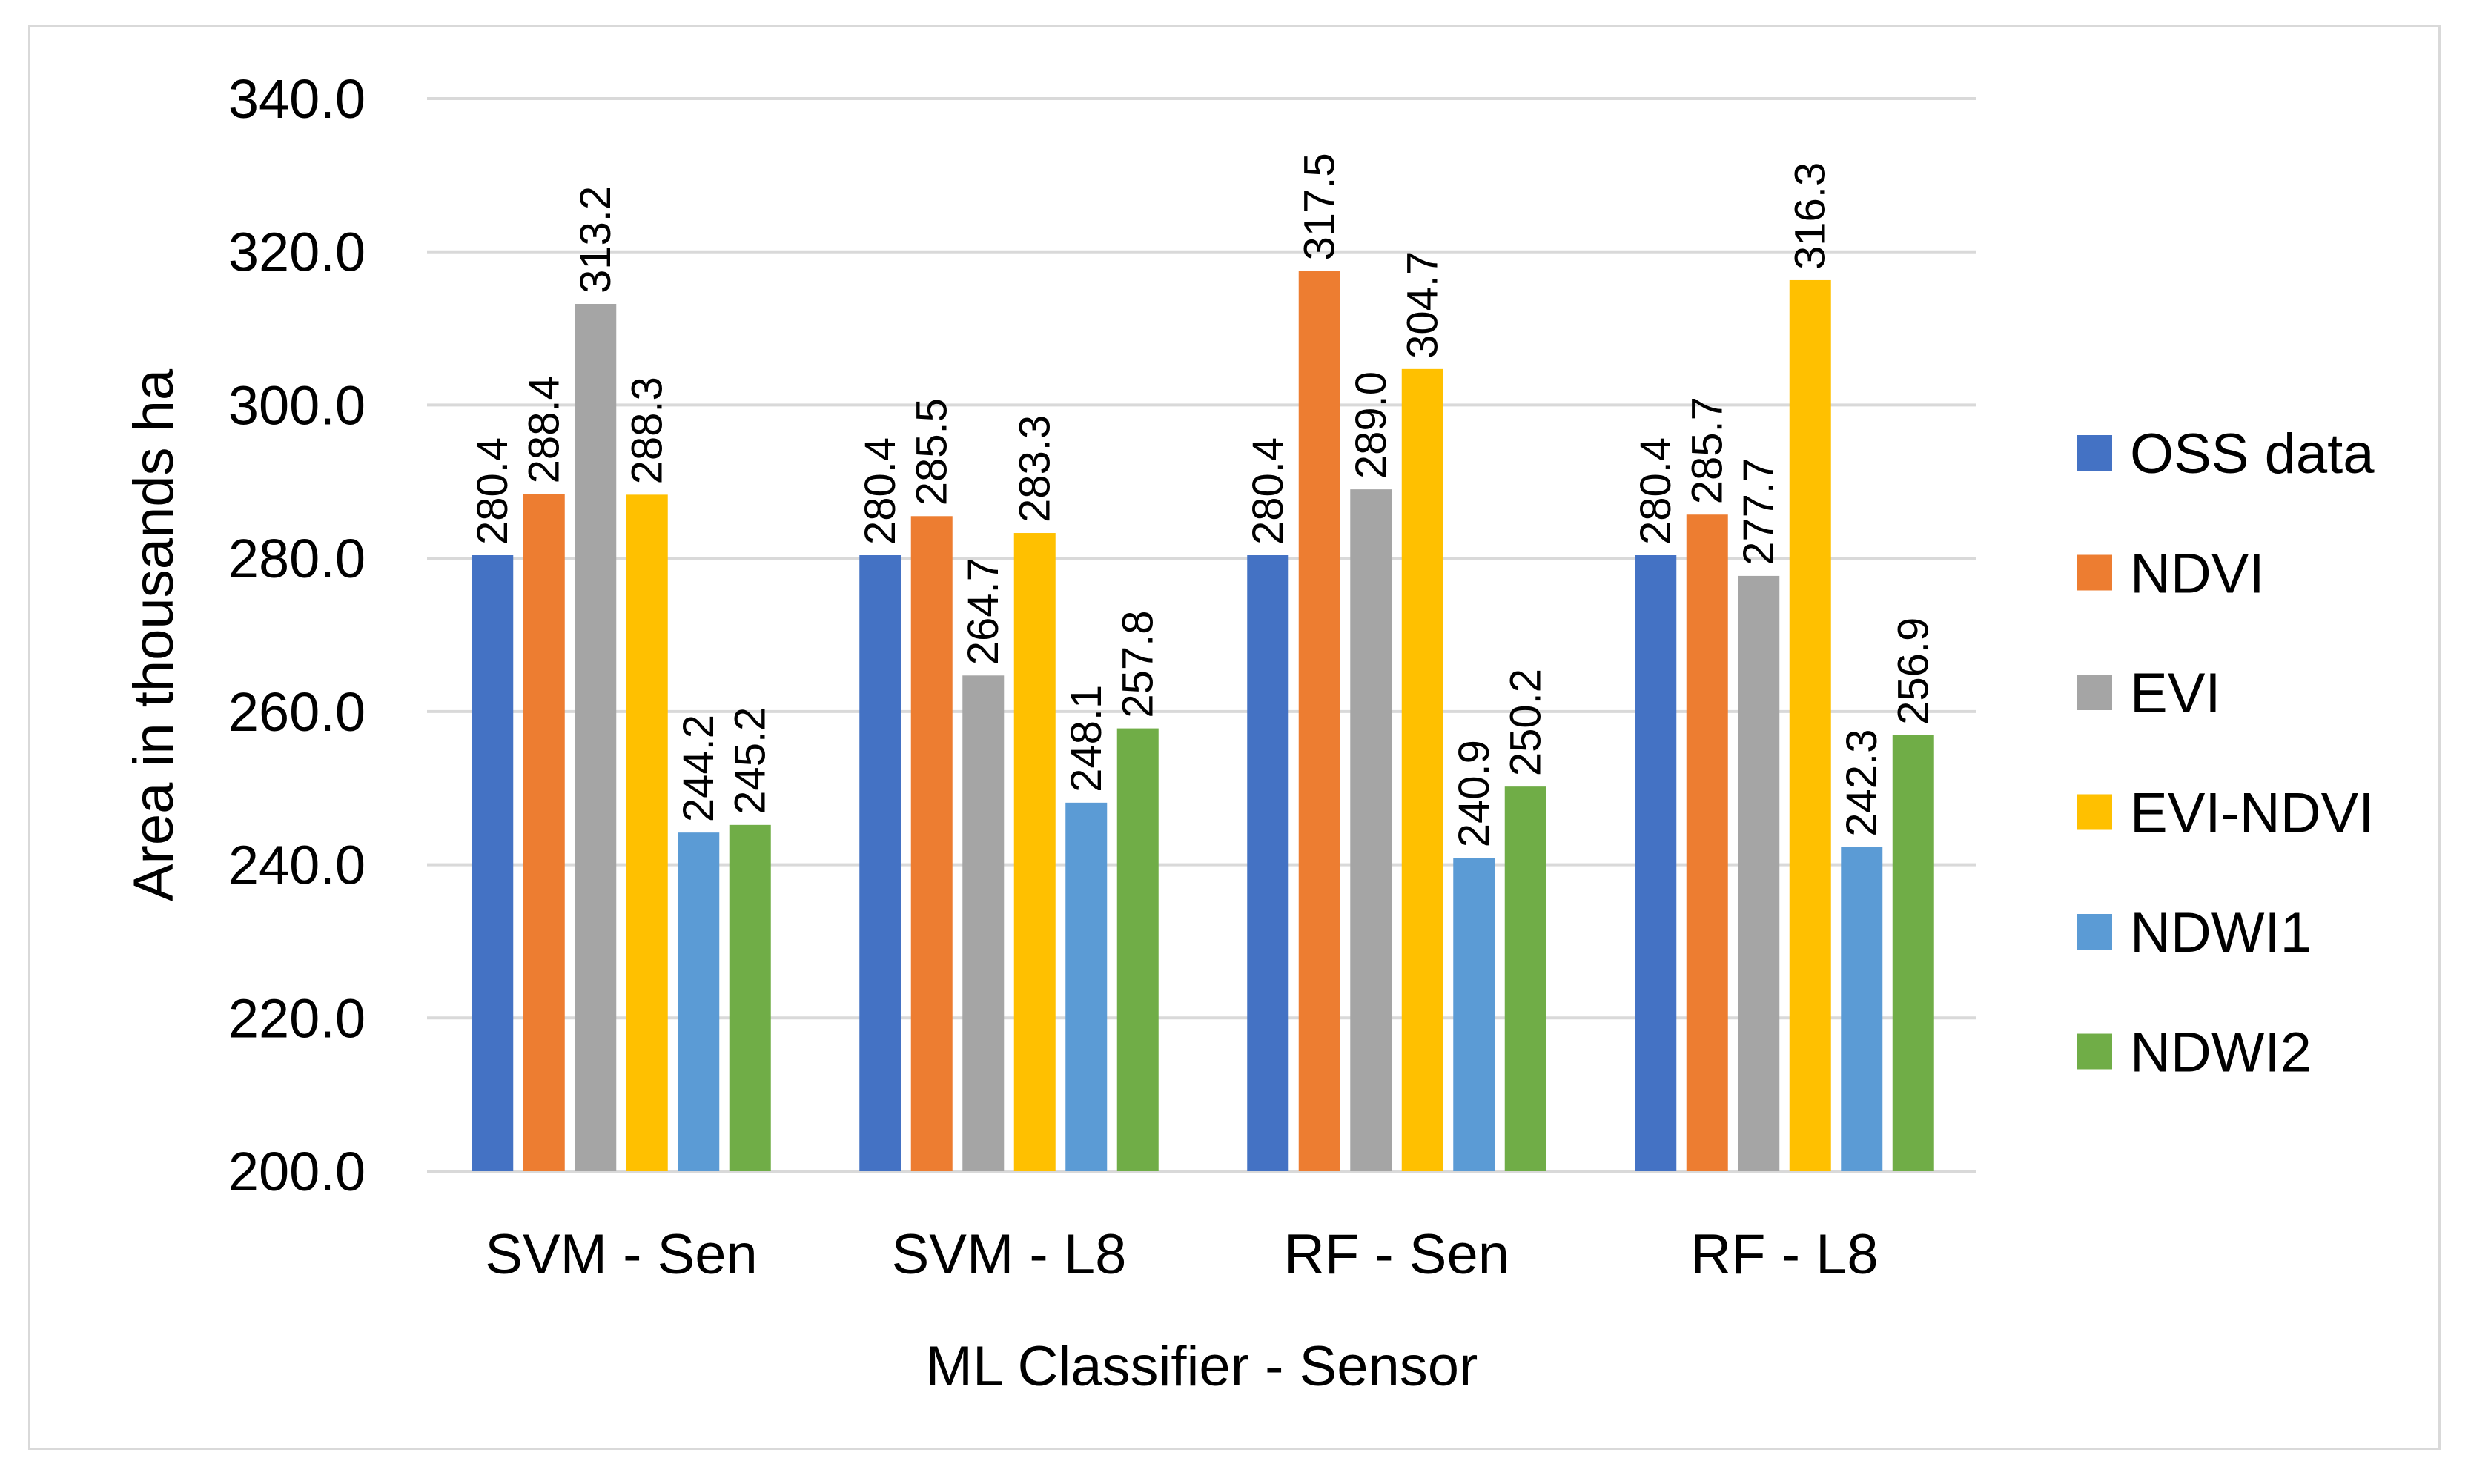  What do you see at coordinates (2197, 574) in the screenshot?
I see `legend-label: NDVI` at bounding box center [2197, 574].